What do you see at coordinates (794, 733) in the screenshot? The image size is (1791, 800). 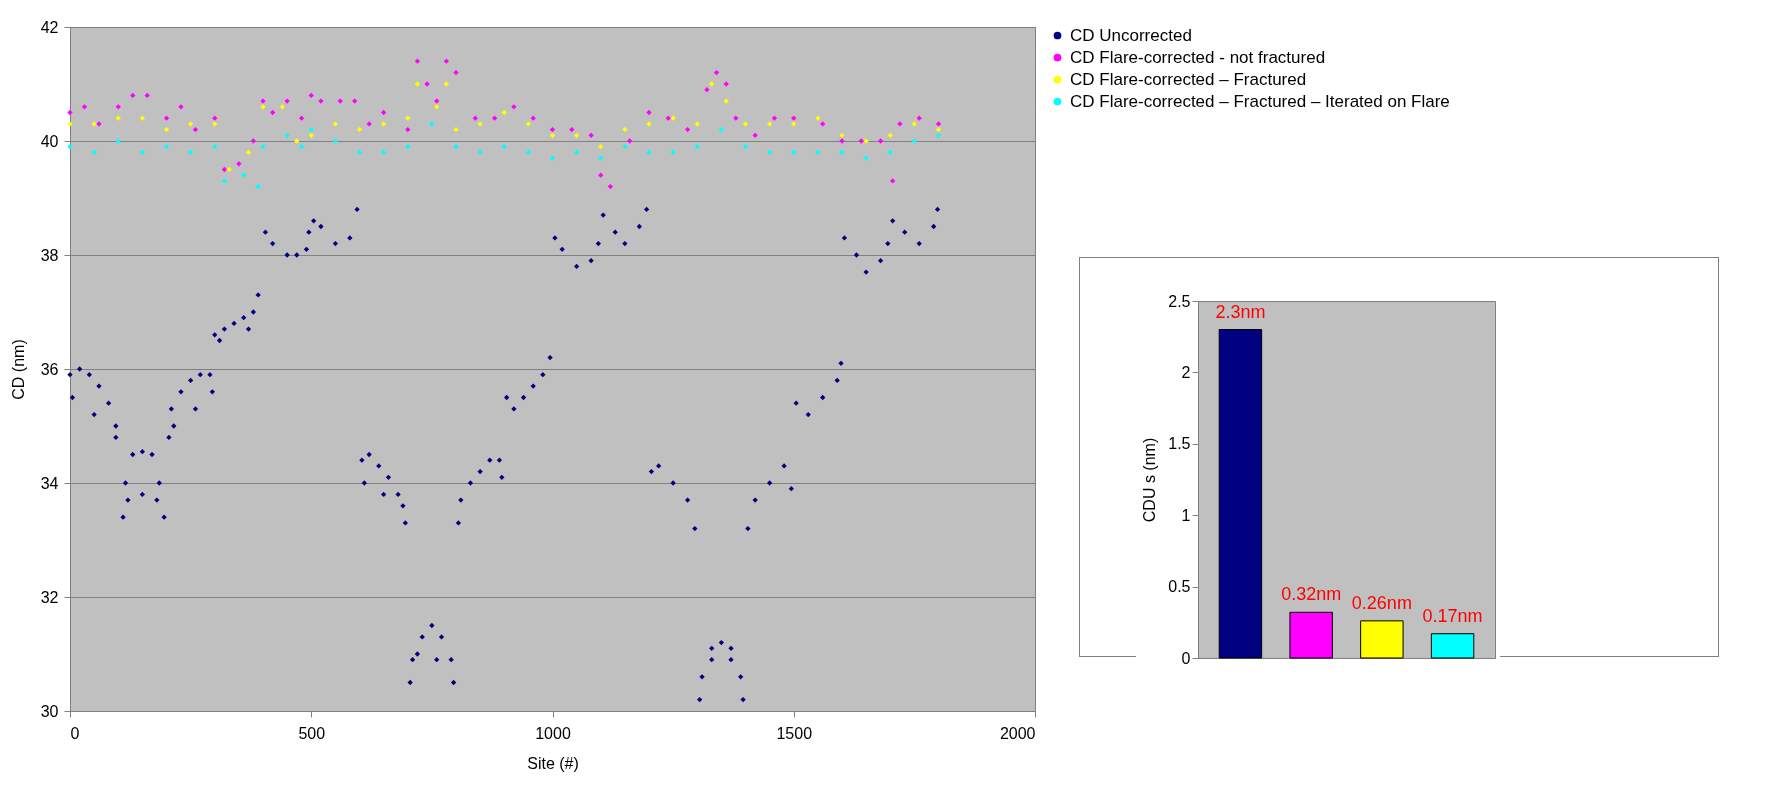 I see `x-tick-label: 1500` at bounding box center [794, 733].